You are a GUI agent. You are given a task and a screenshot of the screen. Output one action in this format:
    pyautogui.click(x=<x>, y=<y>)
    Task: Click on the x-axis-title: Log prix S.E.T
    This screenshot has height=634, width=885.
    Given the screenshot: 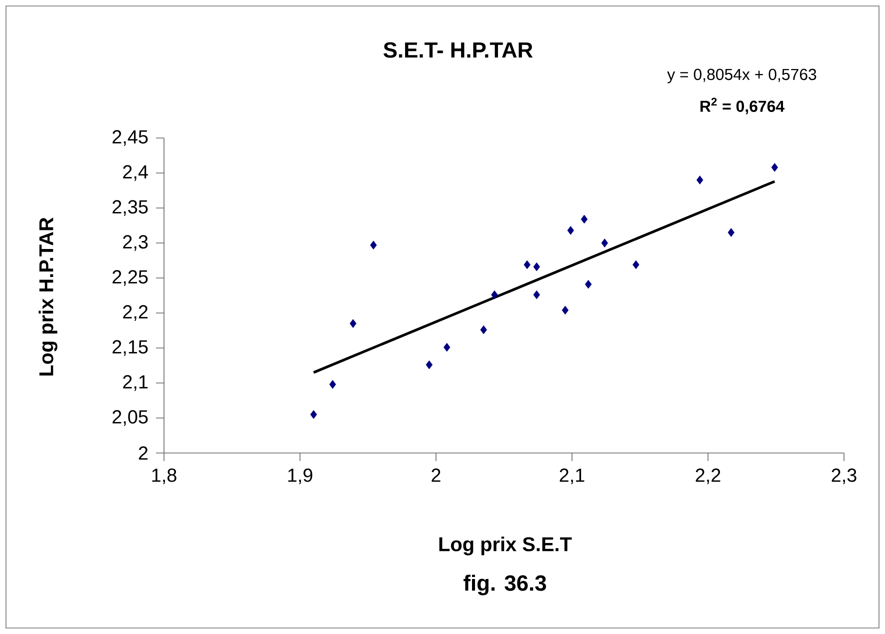 What is the action you would take?
    pyautogui.click(x=505, y=546)
    